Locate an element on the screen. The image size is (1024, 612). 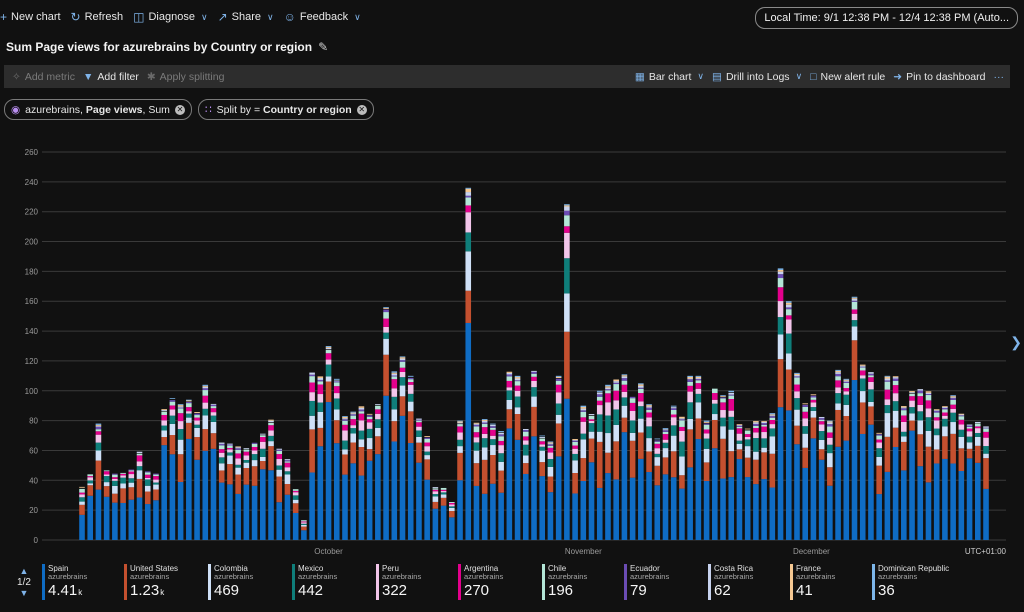
x-tick-label: December is located at coordinates (811, 551).